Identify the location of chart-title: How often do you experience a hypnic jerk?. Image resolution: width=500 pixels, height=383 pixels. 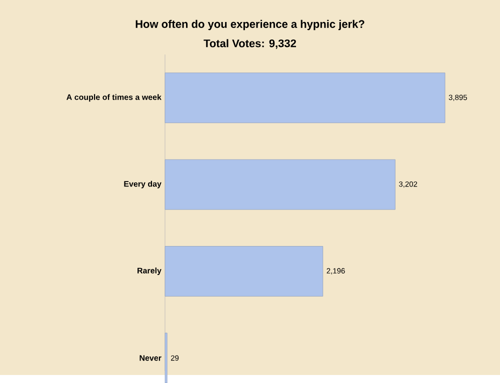
(250, 25).